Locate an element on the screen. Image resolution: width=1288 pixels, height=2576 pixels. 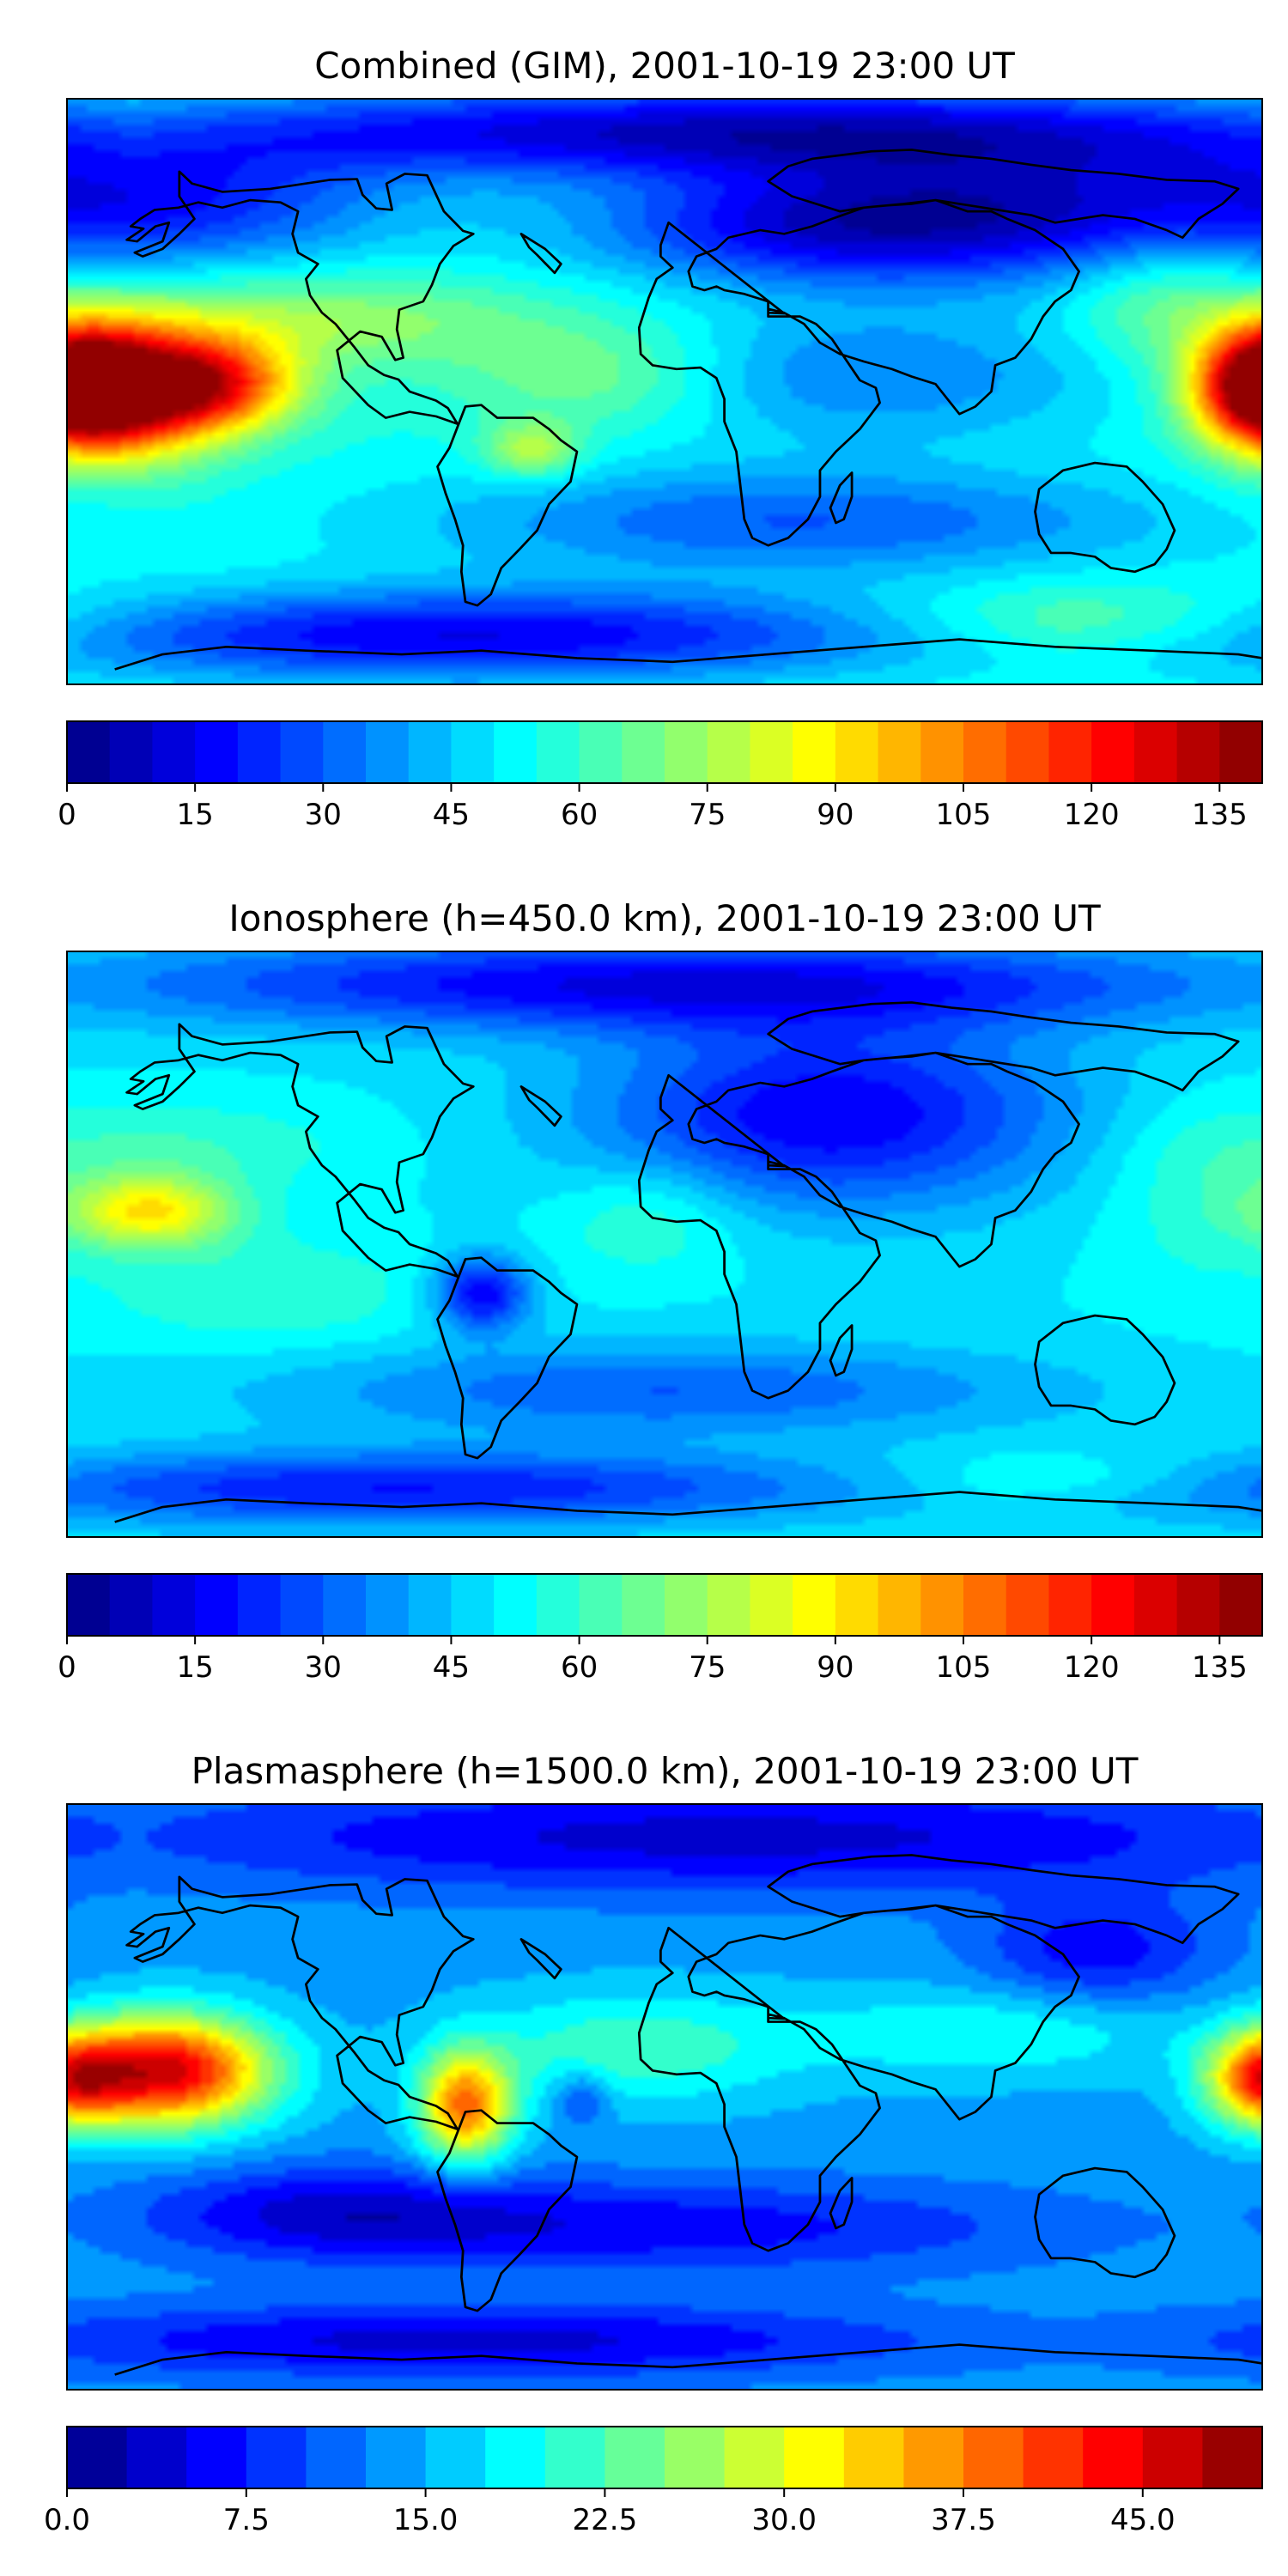
colorbar: 0.0 7.5 15.0 22.5 30.0 37.5 45.0 is located at coordinates (653, 2481).